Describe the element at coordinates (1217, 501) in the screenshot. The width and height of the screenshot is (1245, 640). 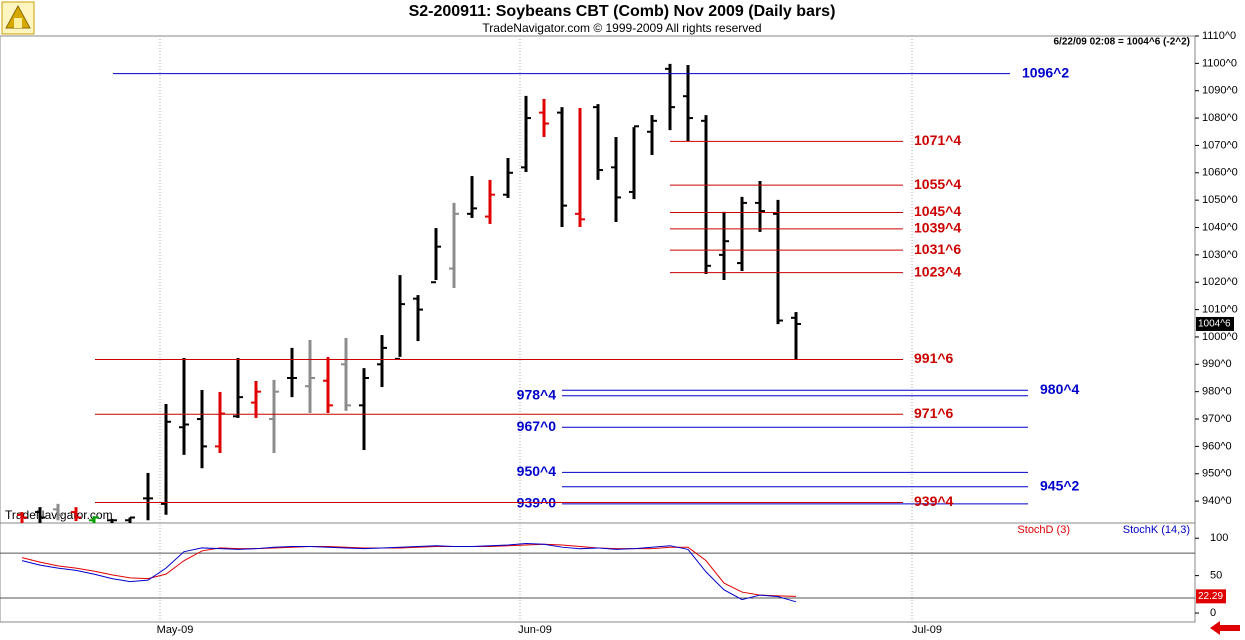
I see `y-tick-label: 940^0` at that location.